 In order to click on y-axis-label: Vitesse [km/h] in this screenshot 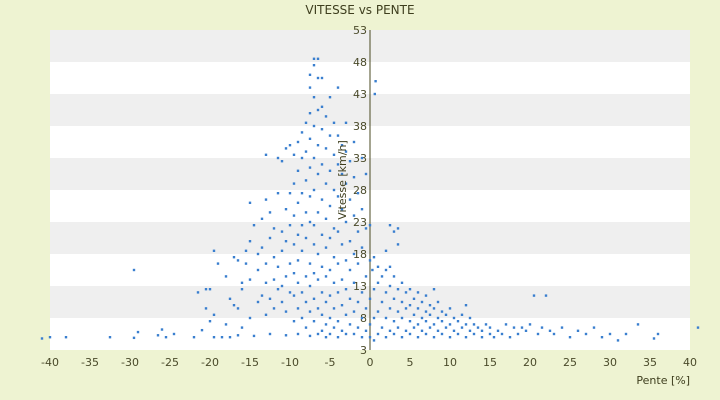, I will do `click(342, 180)`.